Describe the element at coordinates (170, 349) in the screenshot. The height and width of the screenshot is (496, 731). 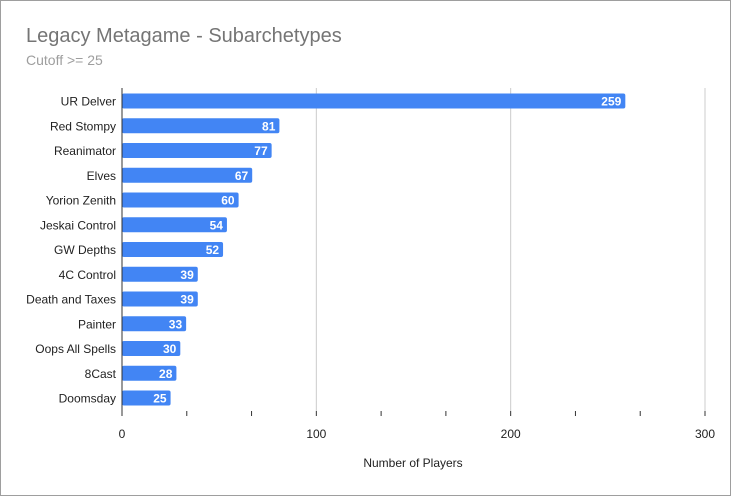
I see `data-label-10: 30` at that location.